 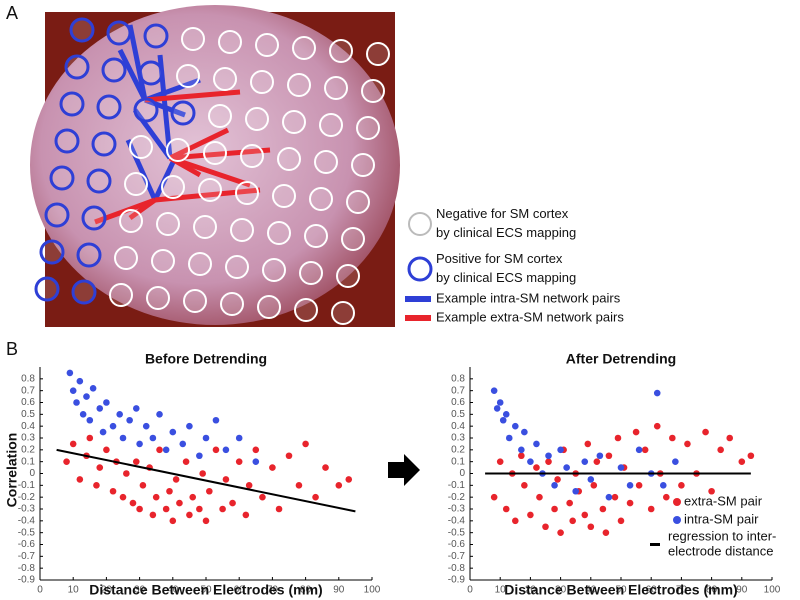 I want to click on legend-text: Positive for SM cortex, so click(x=499, y=258).